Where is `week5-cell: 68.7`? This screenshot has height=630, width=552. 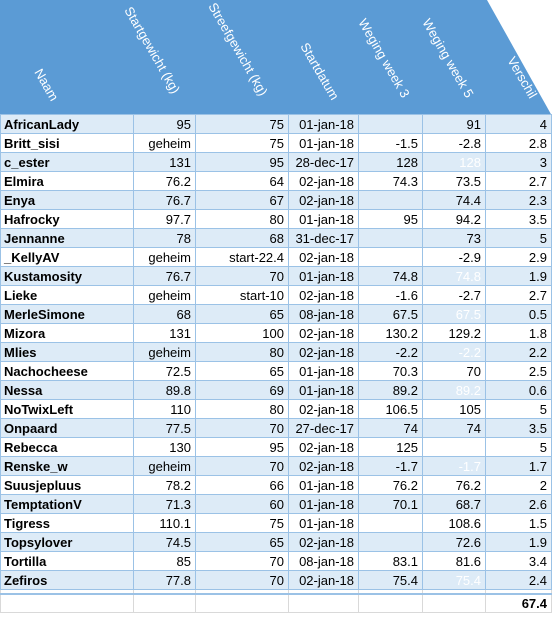
week5-cell: 68.7 is located at coordinates (454, 504).